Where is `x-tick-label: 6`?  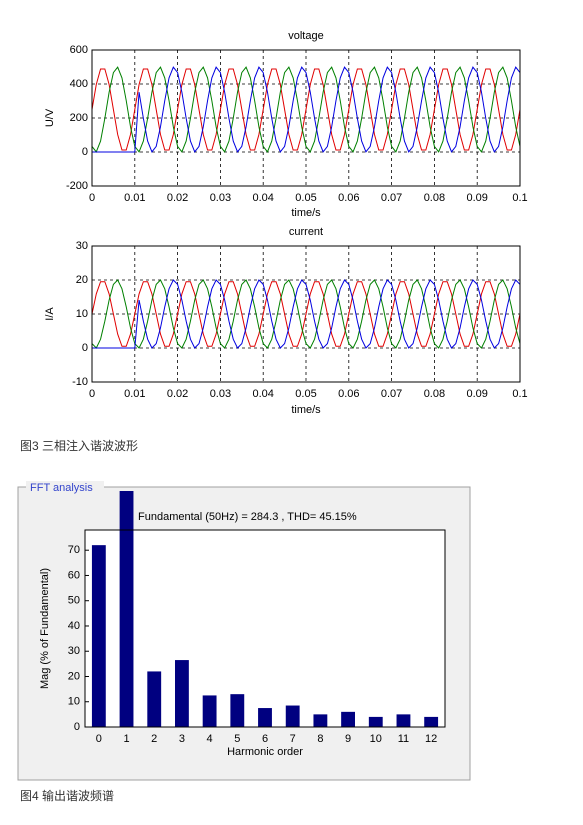
x-tick-label: 6 is located at coordinates (265, 739).